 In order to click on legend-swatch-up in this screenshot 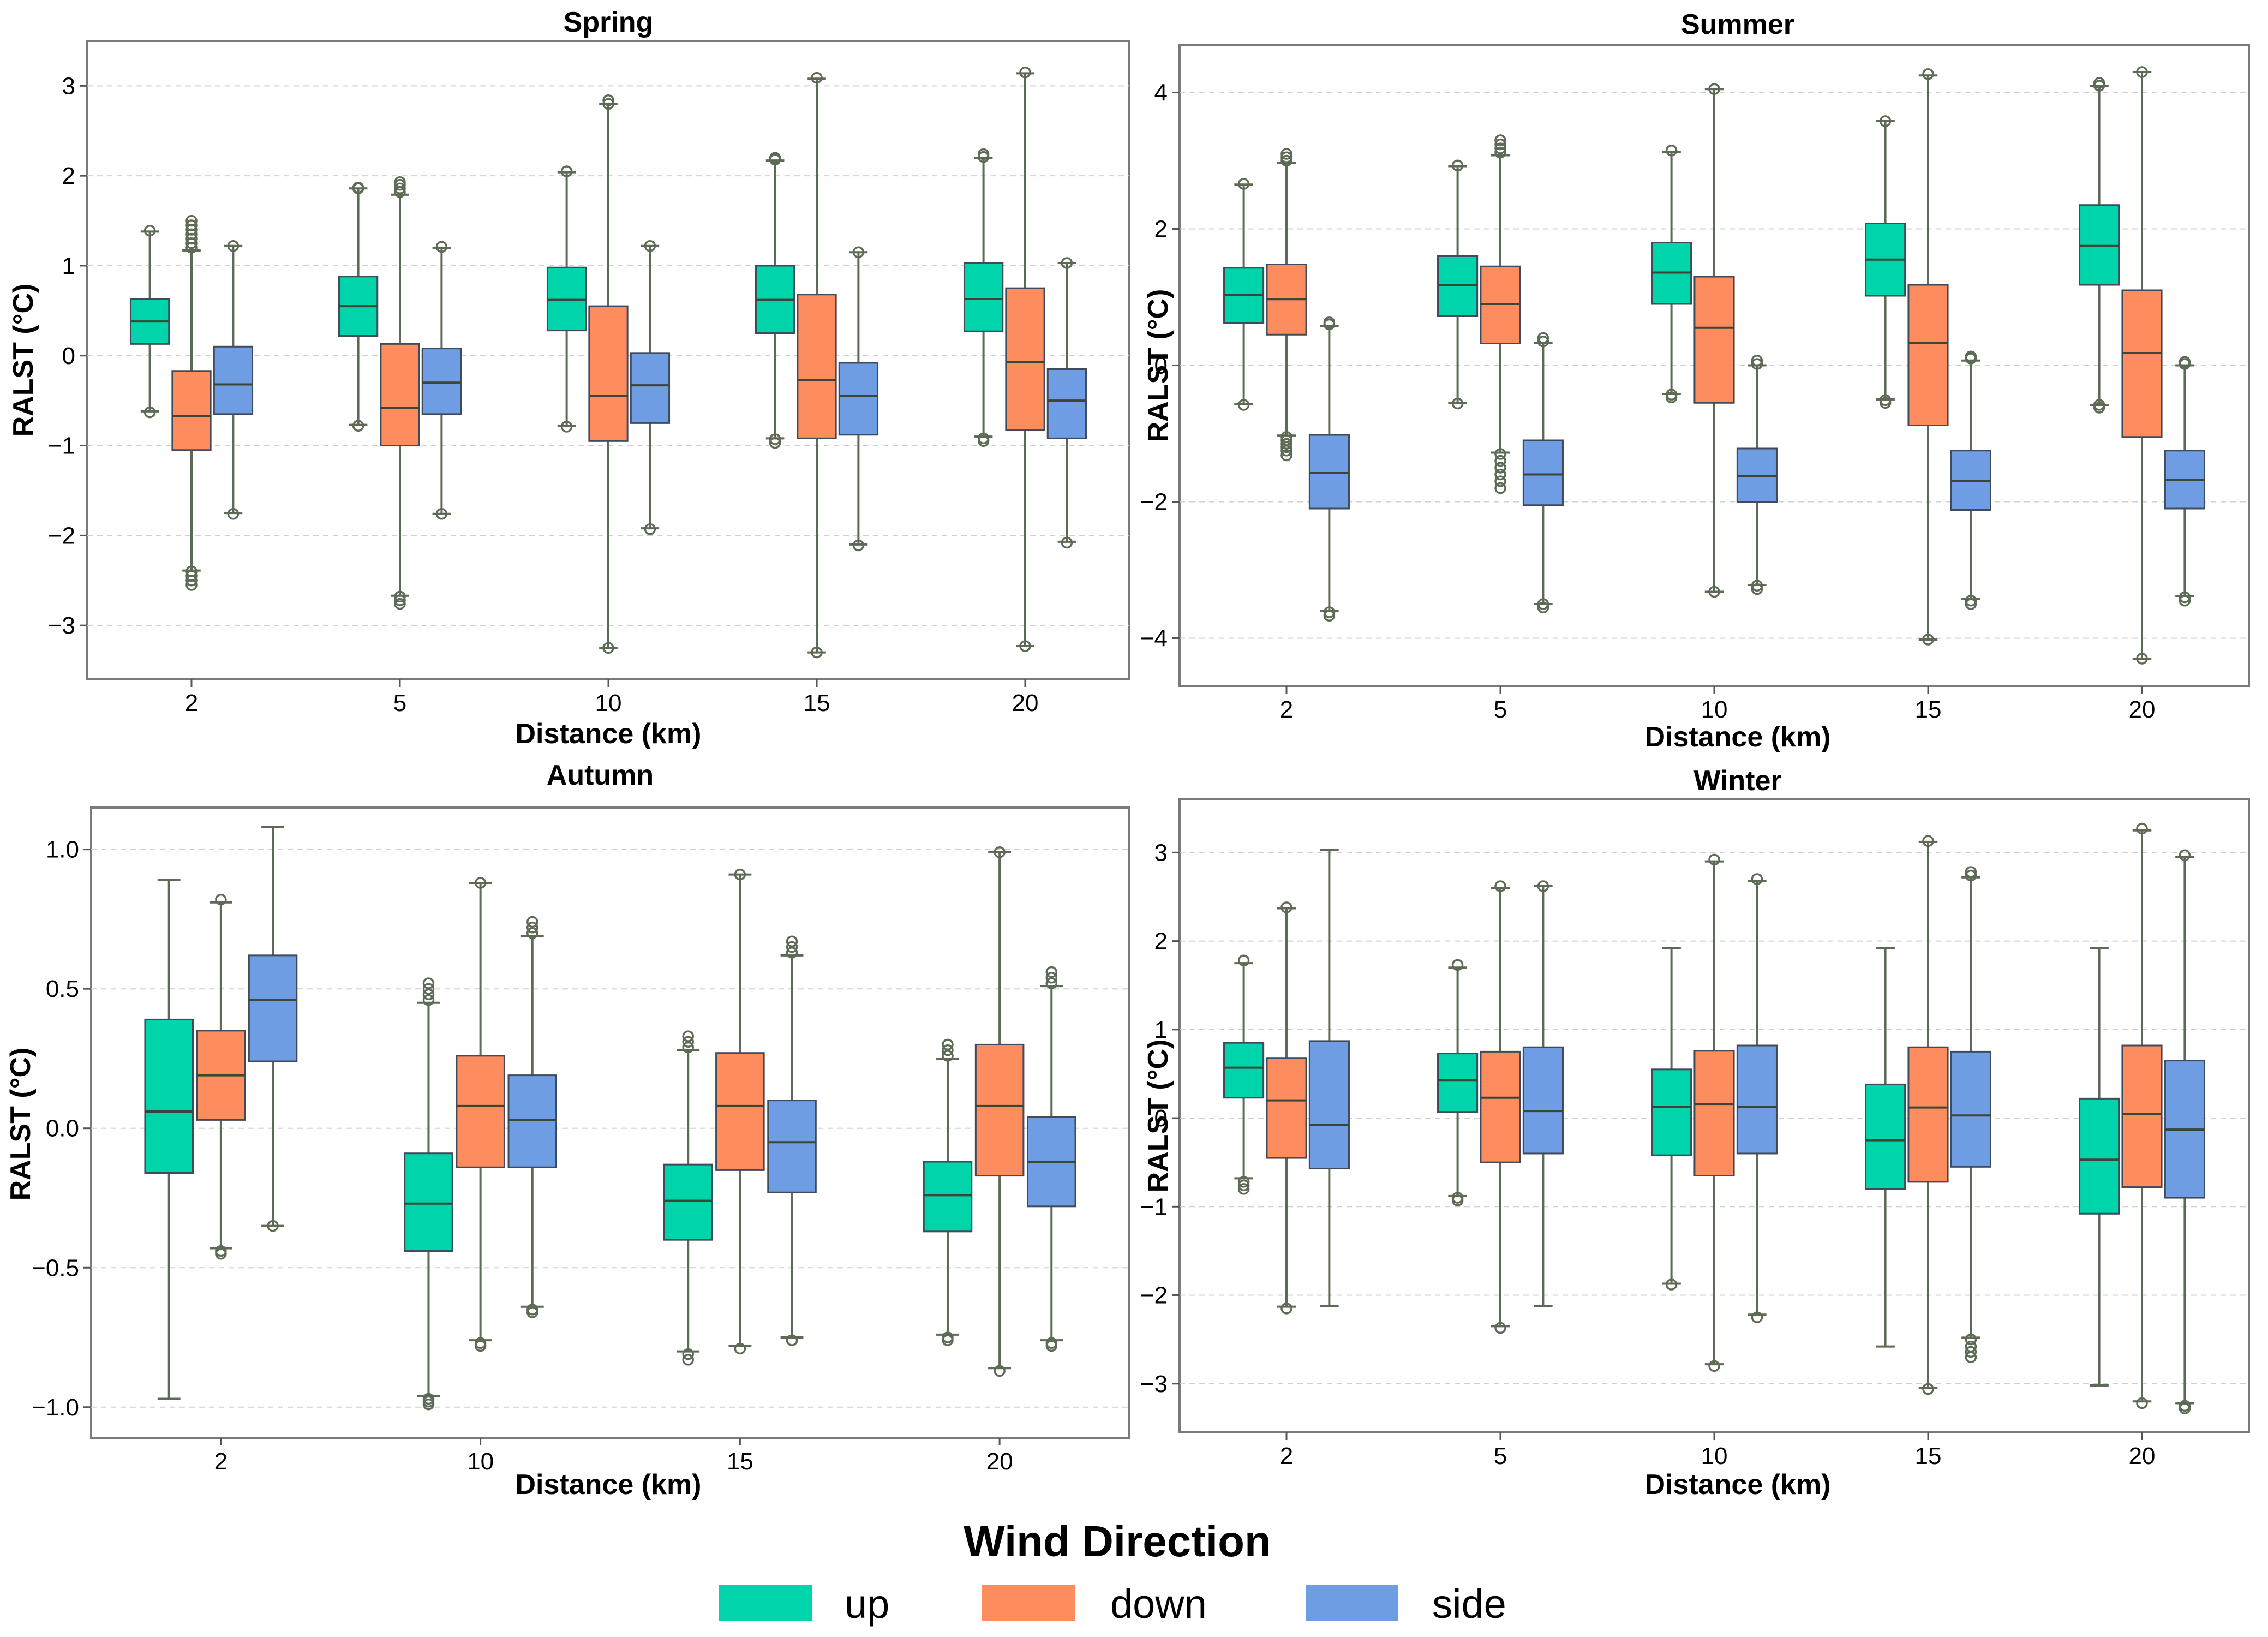, I will do `click(765, 1603)`.